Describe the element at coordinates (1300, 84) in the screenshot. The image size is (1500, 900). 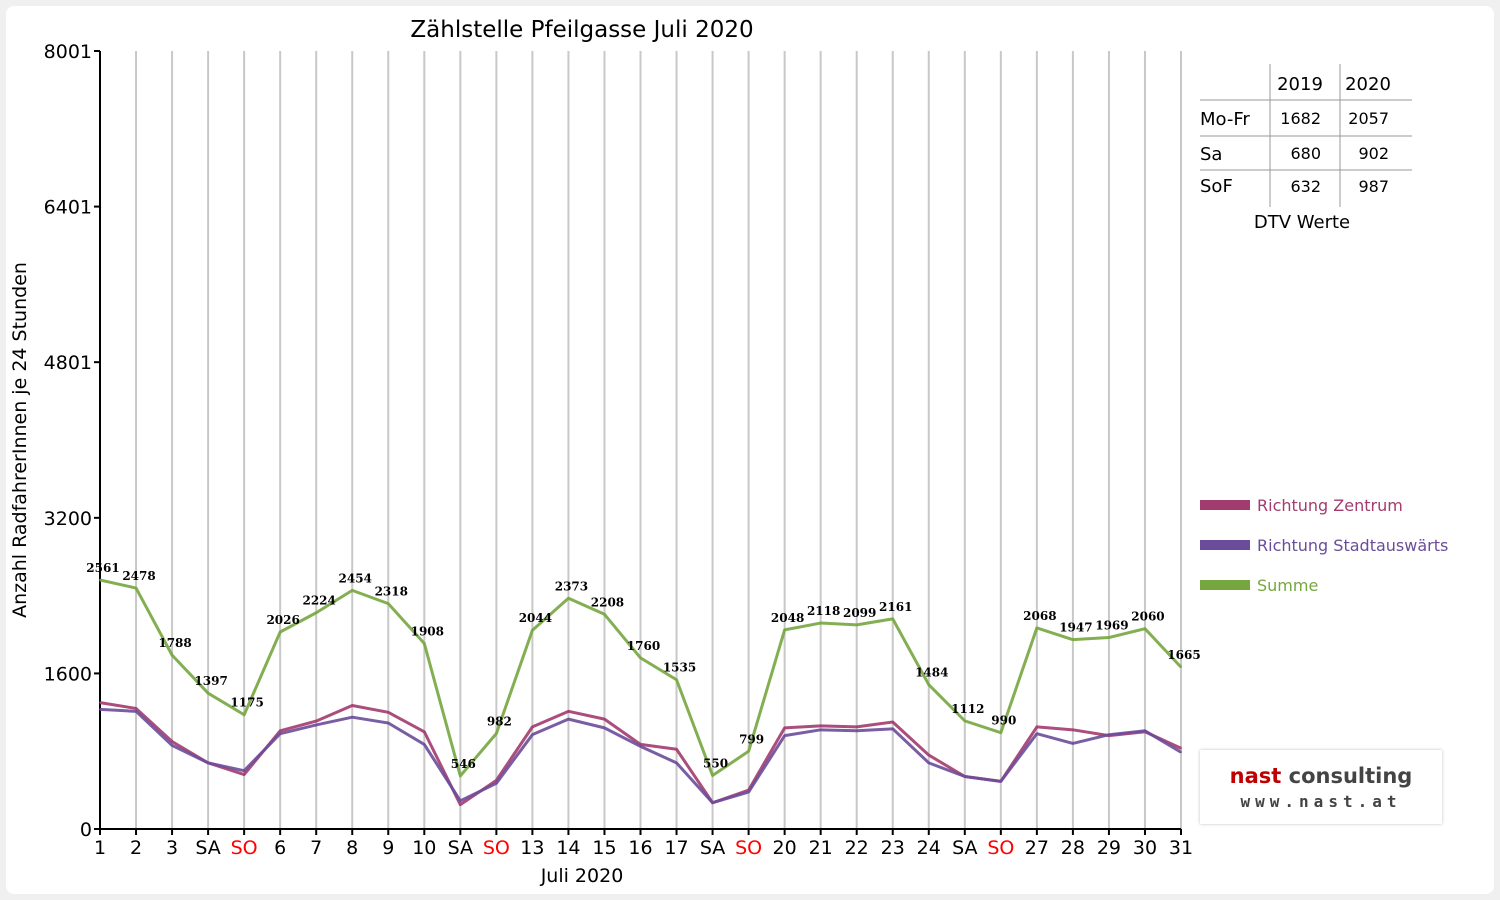
I see `dtv-header-2019: 2019` at that location.